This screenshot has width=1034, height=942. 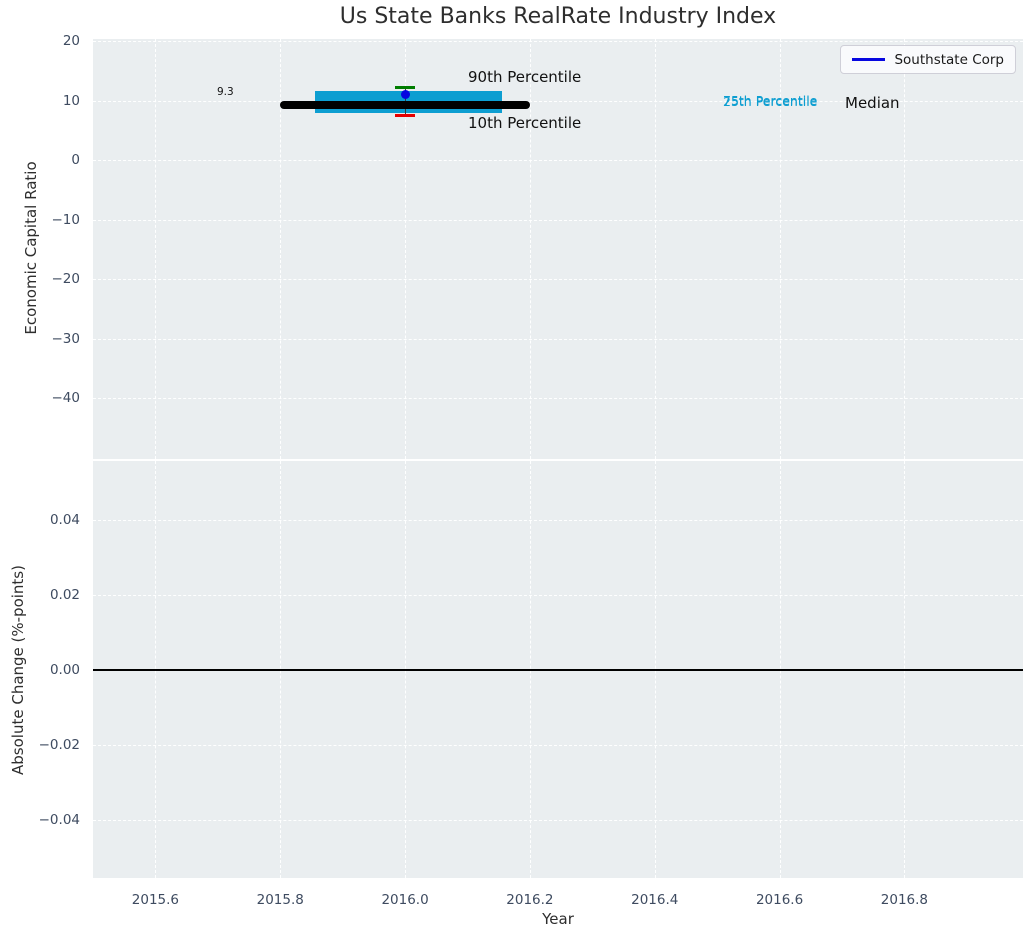 I want to click on x-tick-label: 2016.8, so click(x=904, y=900).